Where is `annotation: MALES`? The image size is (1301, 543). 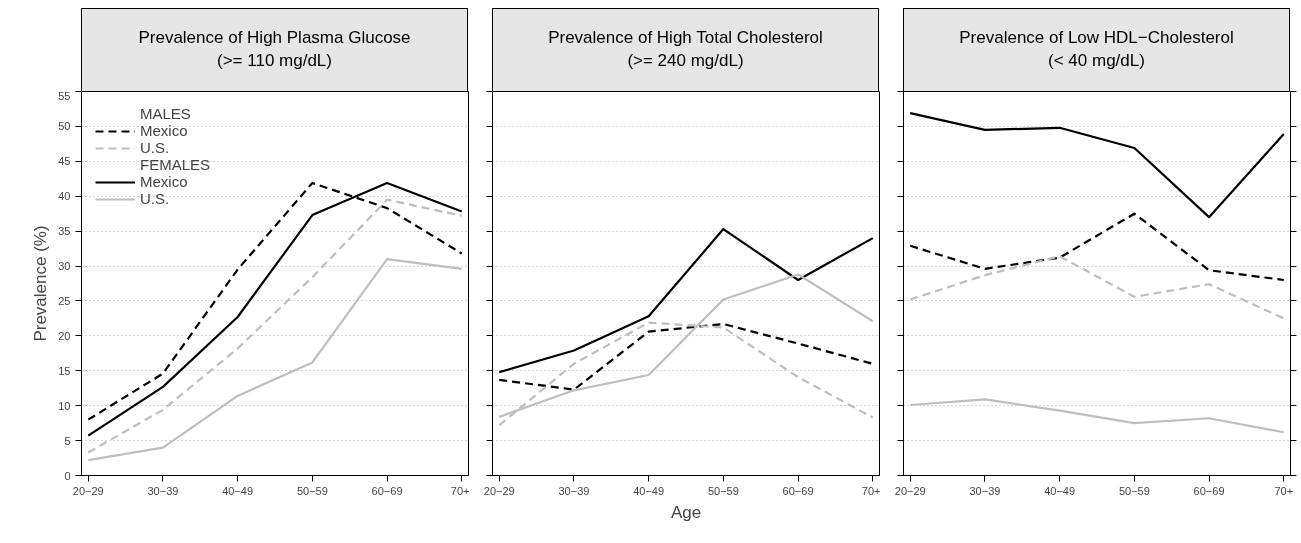
annotation: MALES is located at coordinates (165, 113).